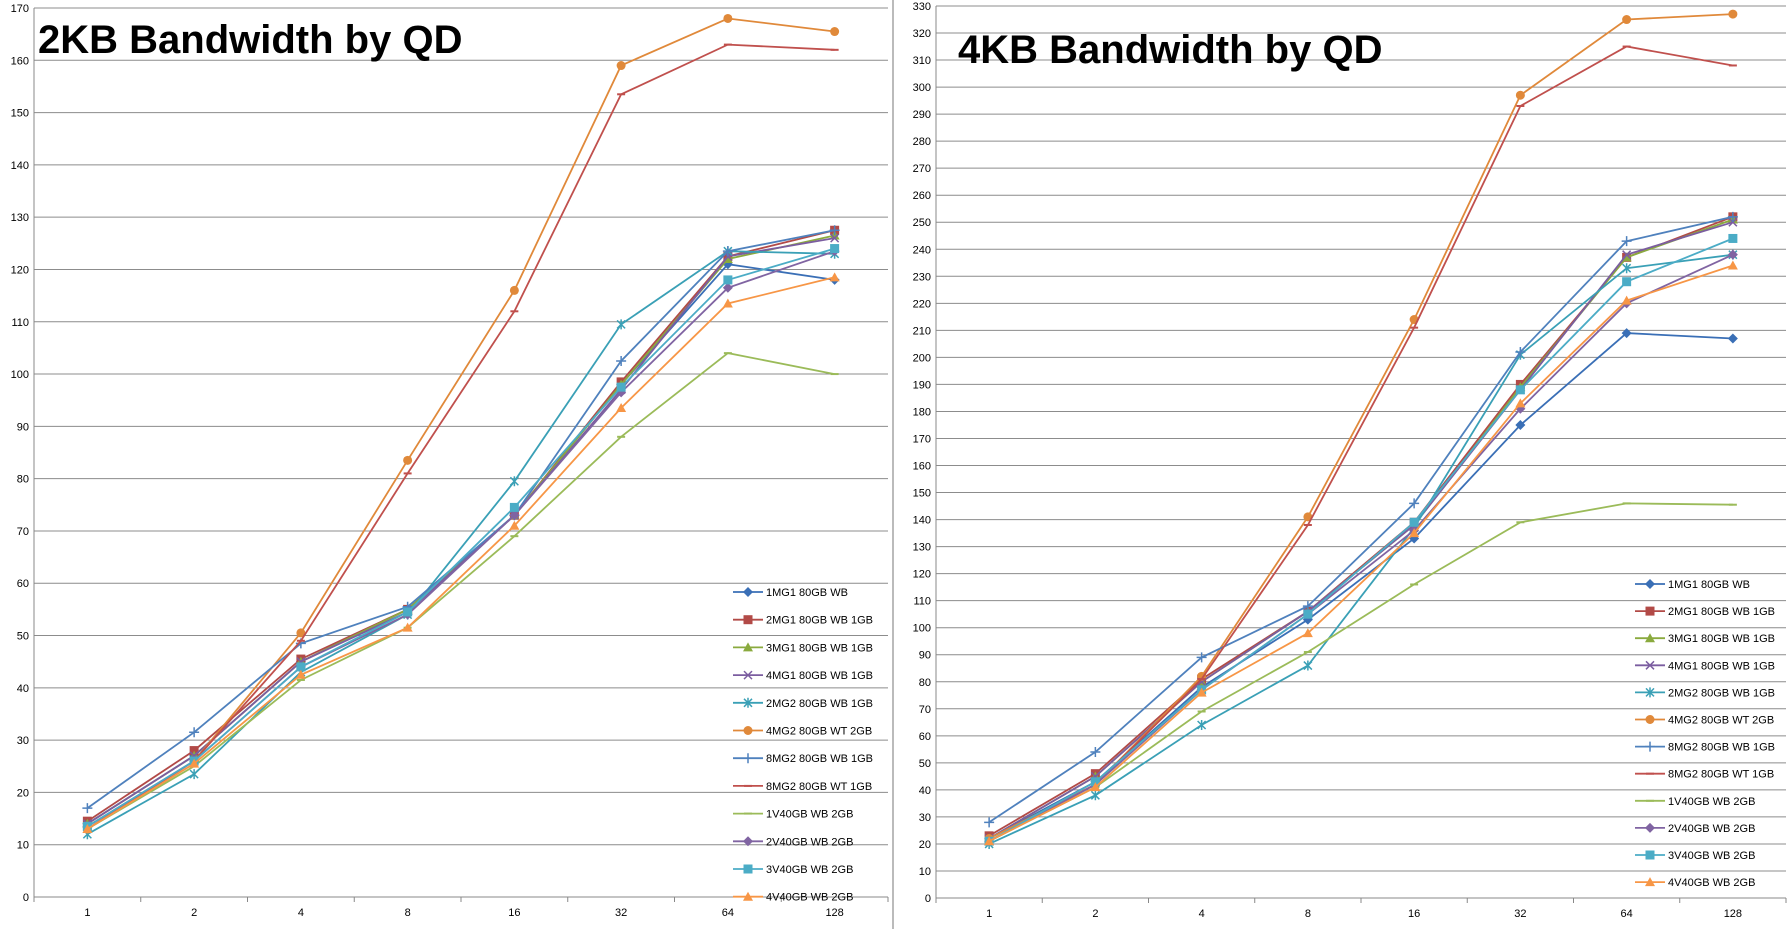 The width and height of the screenshot is (1790, 929). Describe the element at coordinates (23, 637) in the screenshot. I see `y-tick-label: 50` at that location.